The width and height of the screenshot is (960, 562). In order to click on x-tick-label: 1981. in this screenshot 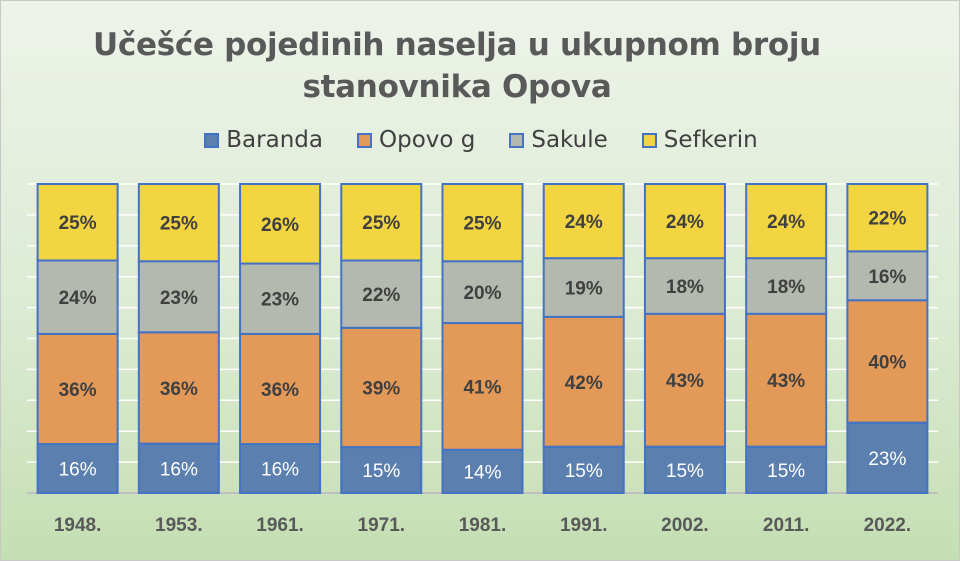, I will do `click(483, 525)`.